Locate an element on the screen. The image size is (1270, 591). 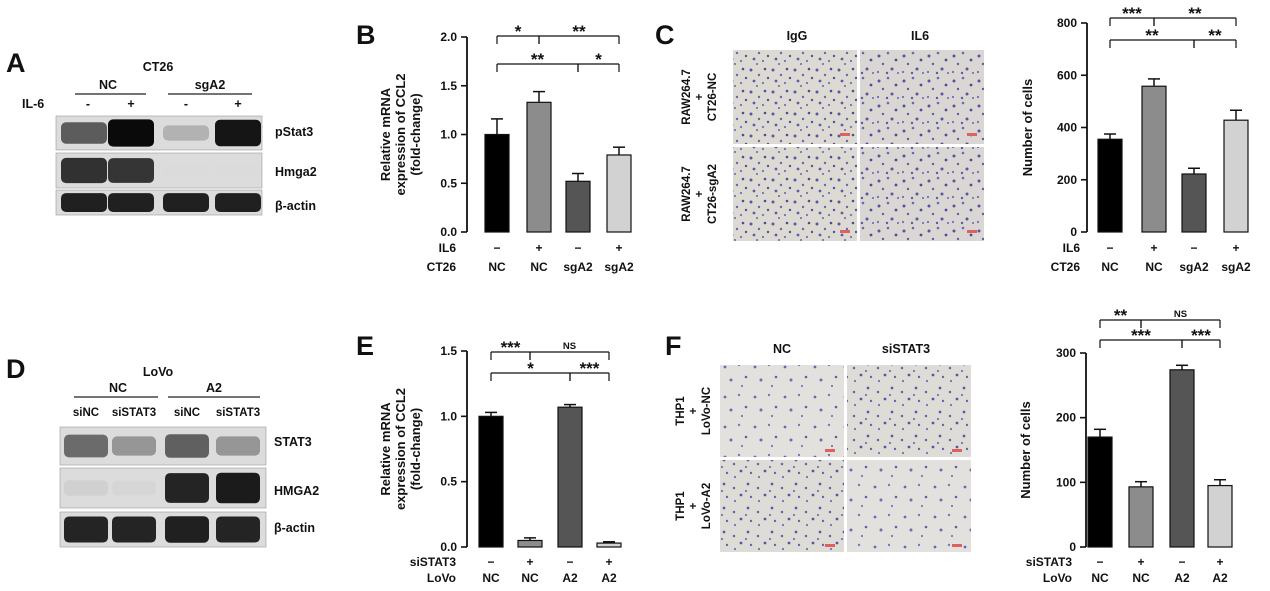
y-tick-label: 800 is located at coordinates (1067, 23).